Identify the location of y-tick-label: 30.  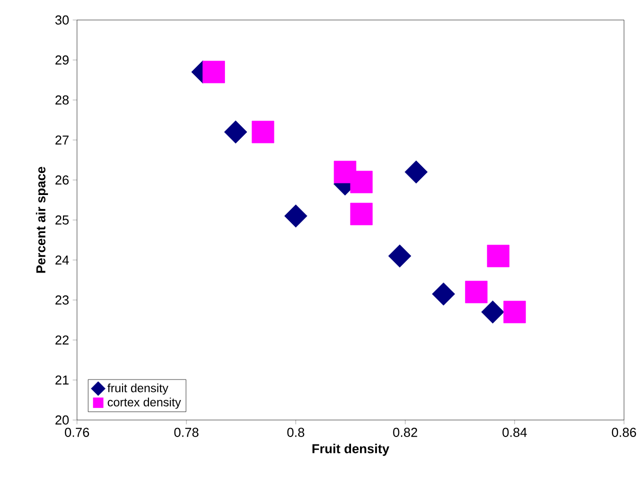
(62, 20).